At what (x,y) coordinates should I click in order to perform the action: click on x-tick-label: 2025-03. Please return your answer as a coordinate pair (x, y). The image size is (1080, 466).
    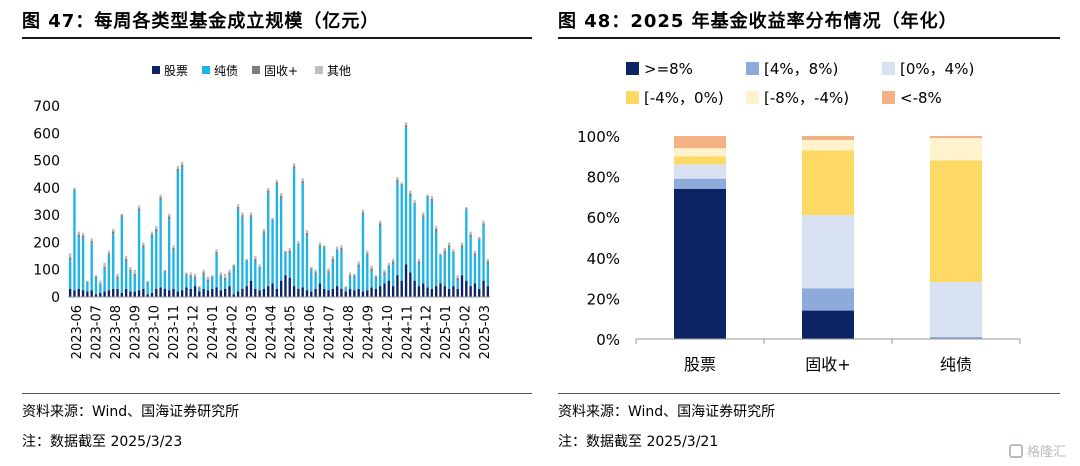
    Looking at the image, I should click on (485, 332).